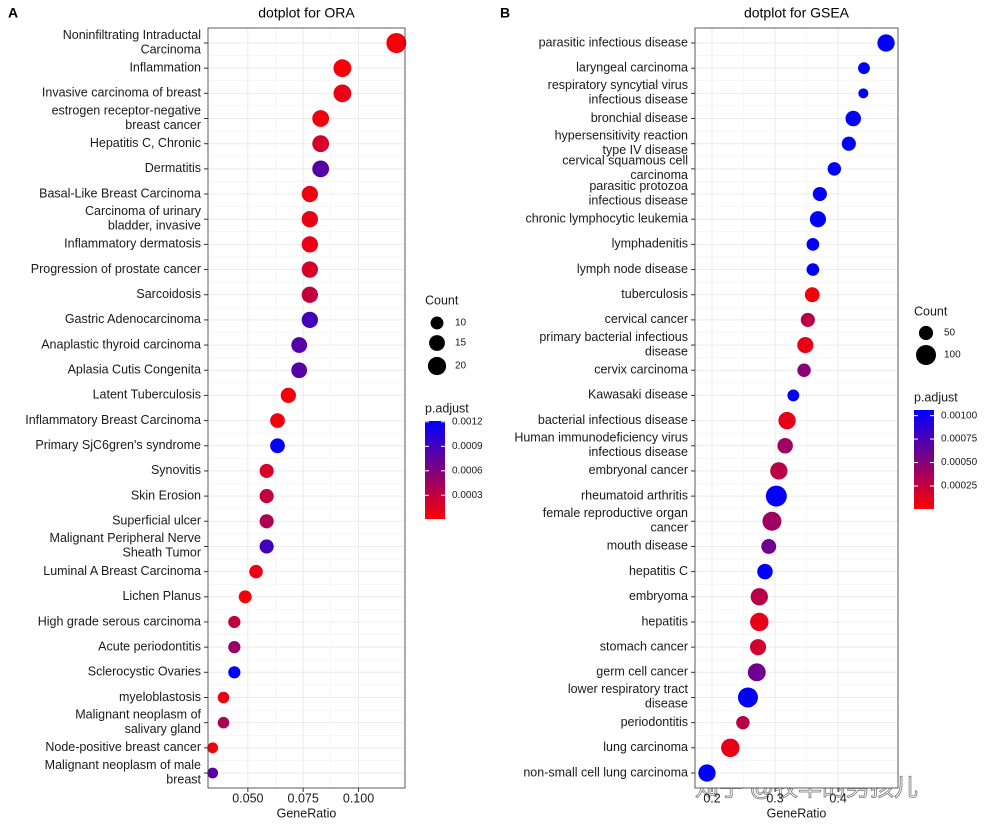 The height and width of the screenshot is (827, 991). Describe the element at coordinates (467, 421) in the screenshot. I see `color-legend-label: 0.0012` at that location.